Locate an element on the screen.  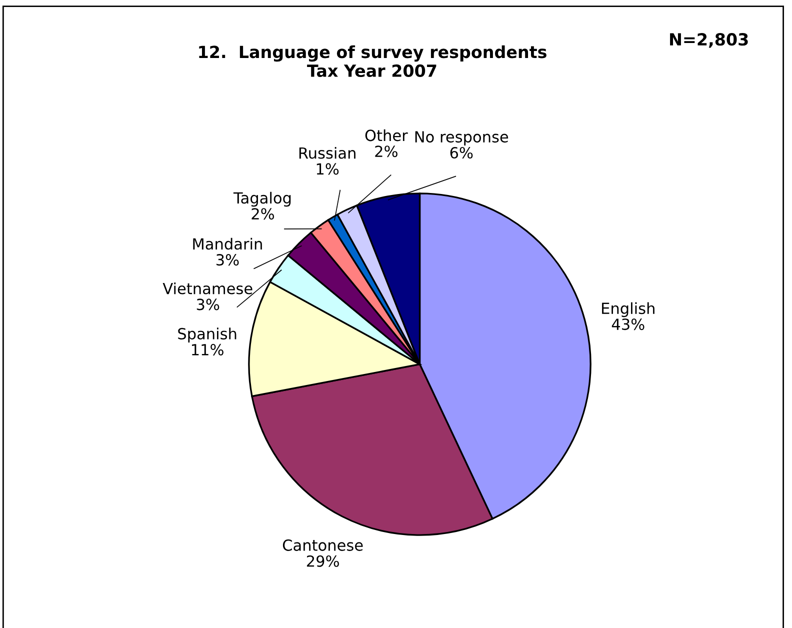
slice-label: English is located at coordinates (628, 310).